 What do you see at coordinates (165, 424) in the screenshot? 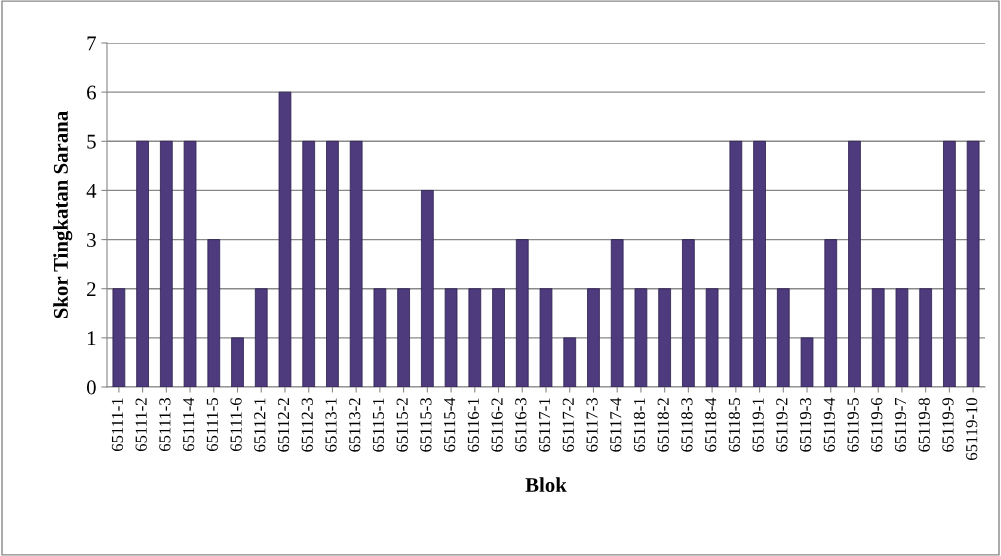
I see `x-tick-label: 65111-3` at bounding box center [165, 424].